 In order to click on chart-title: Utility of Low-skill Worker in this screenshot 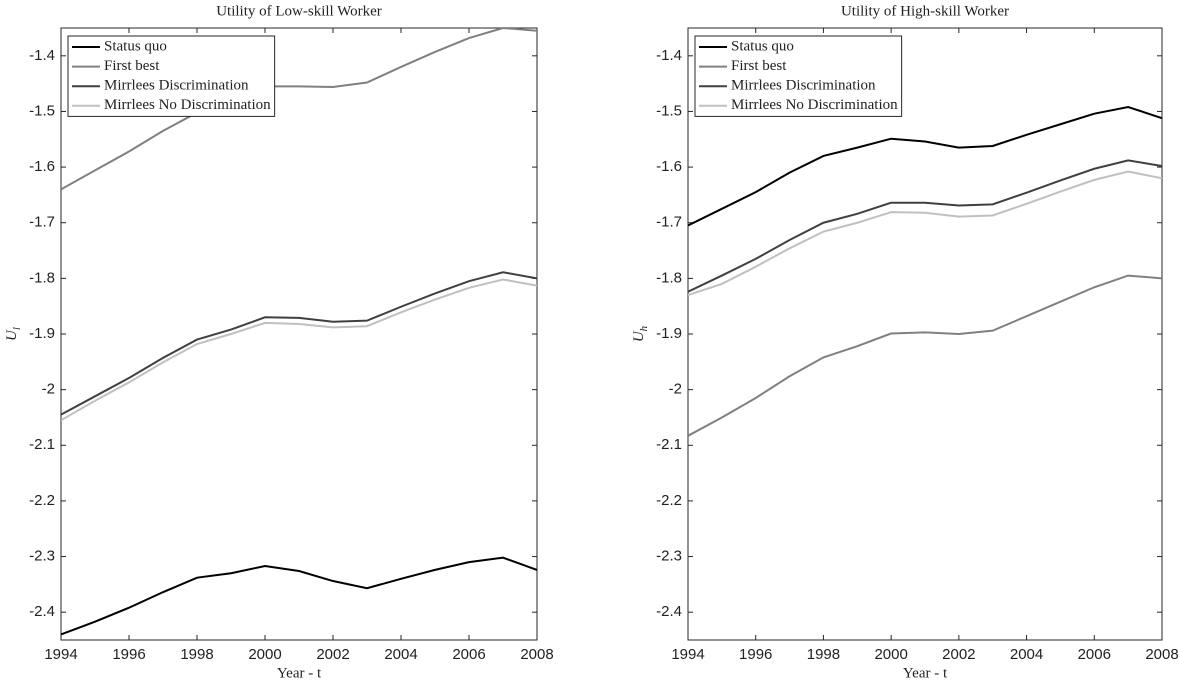, I will do `click(299, 11)`.